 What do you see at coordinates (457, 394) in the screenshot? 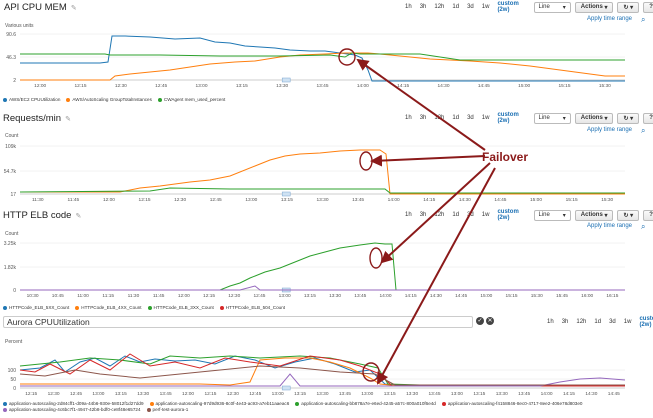
I see `x-tick-label: 13:00` at bounding box center [457, 394].